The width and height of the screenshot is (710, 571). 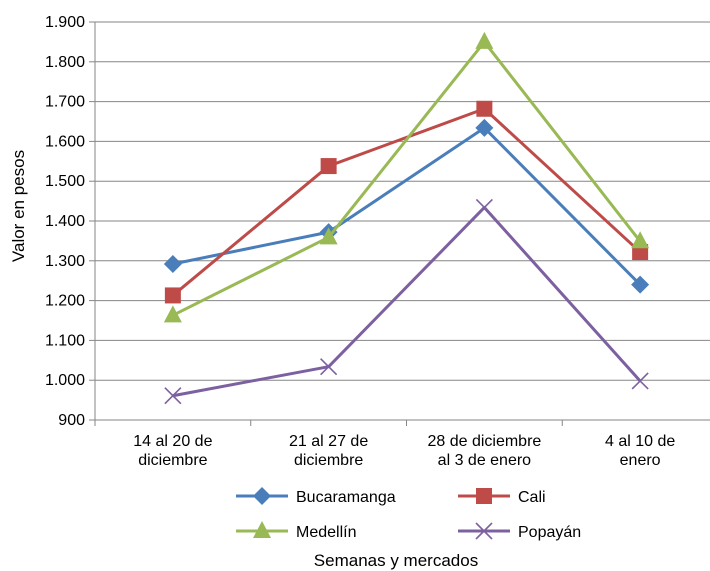 I want to click on y-tick-label: 1.300, so click(x=65, y=261).